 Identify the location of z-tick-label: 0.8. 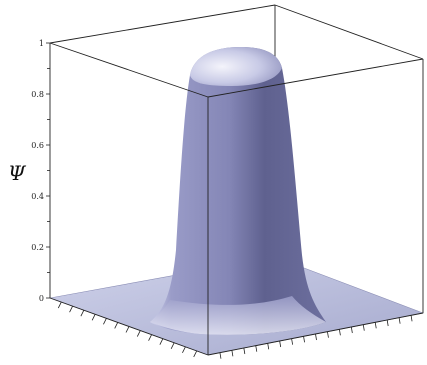
(37, 94).